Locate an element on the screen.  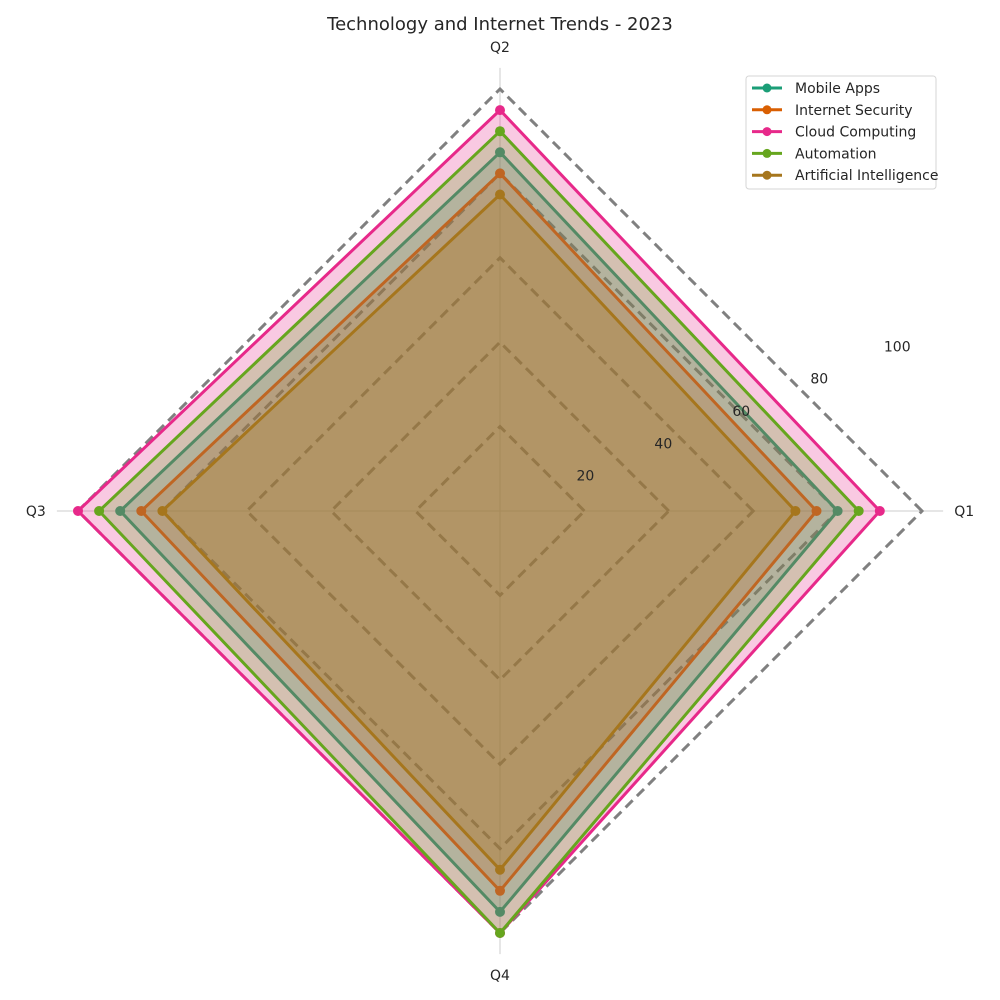
legend-item-artificial-intelligence: Artificial Intelligence is located at coordinates (845, 176).